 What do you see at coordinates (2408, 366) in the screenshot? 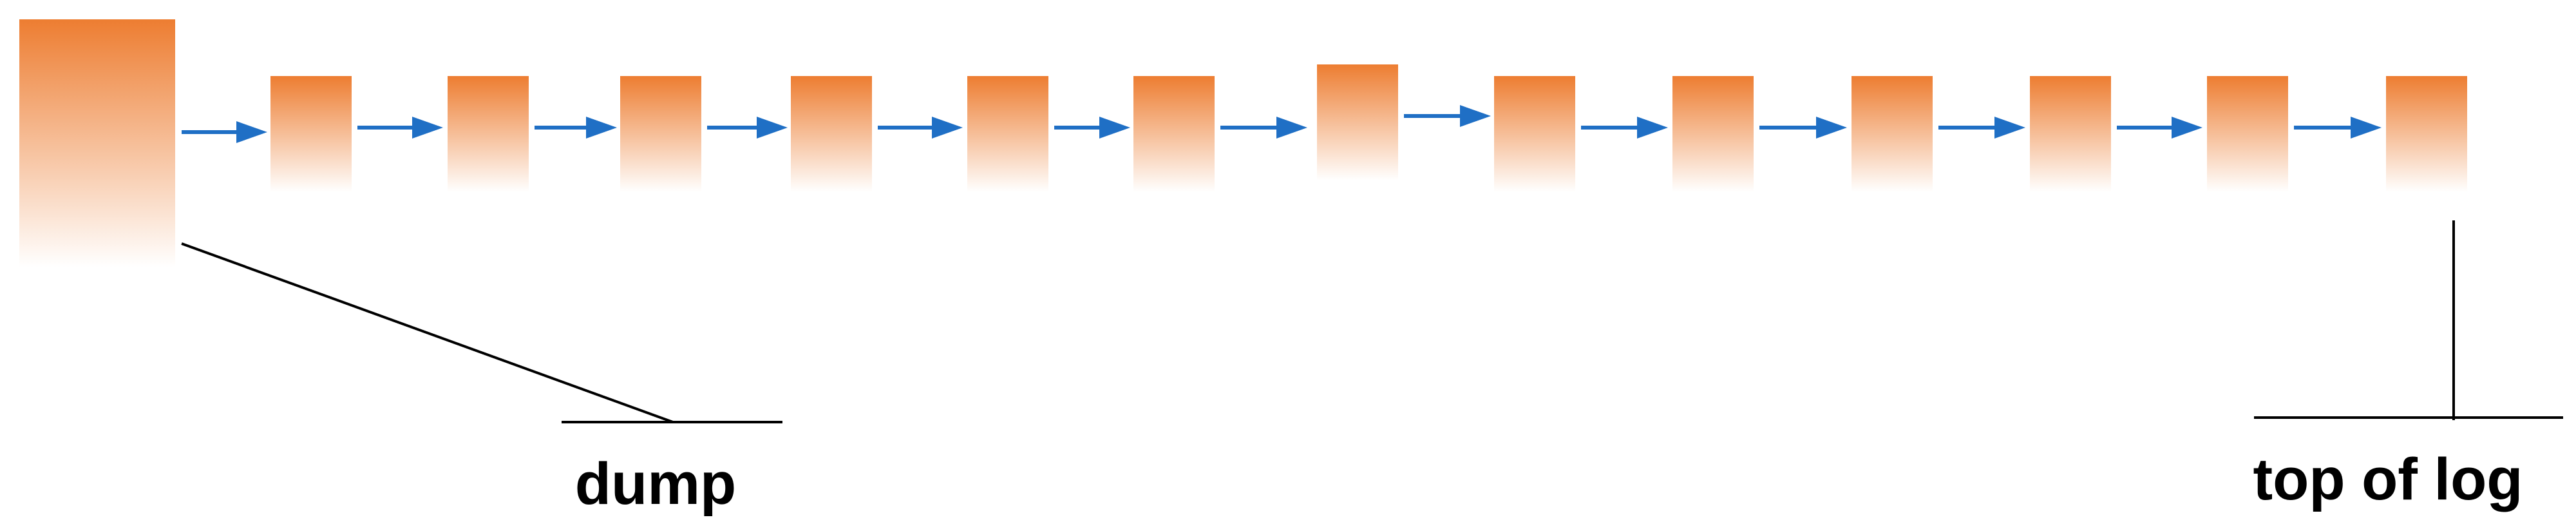
I see `top-of-log-callout: top of log` at bounding box center [2408, 366].